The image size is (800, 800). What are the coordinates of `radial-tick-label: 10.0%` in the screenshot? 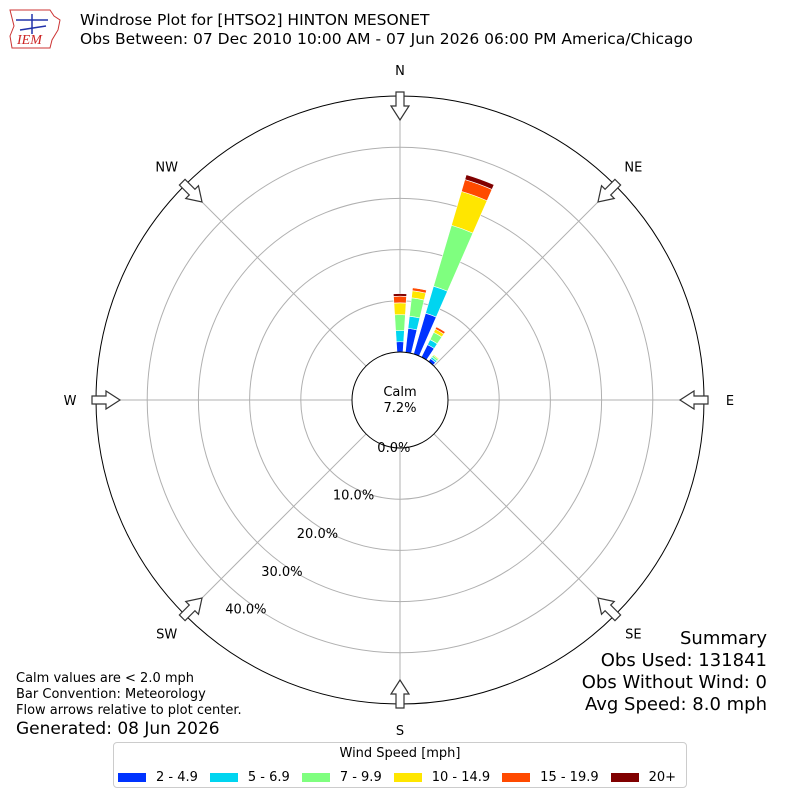 It's located at (353, 495).